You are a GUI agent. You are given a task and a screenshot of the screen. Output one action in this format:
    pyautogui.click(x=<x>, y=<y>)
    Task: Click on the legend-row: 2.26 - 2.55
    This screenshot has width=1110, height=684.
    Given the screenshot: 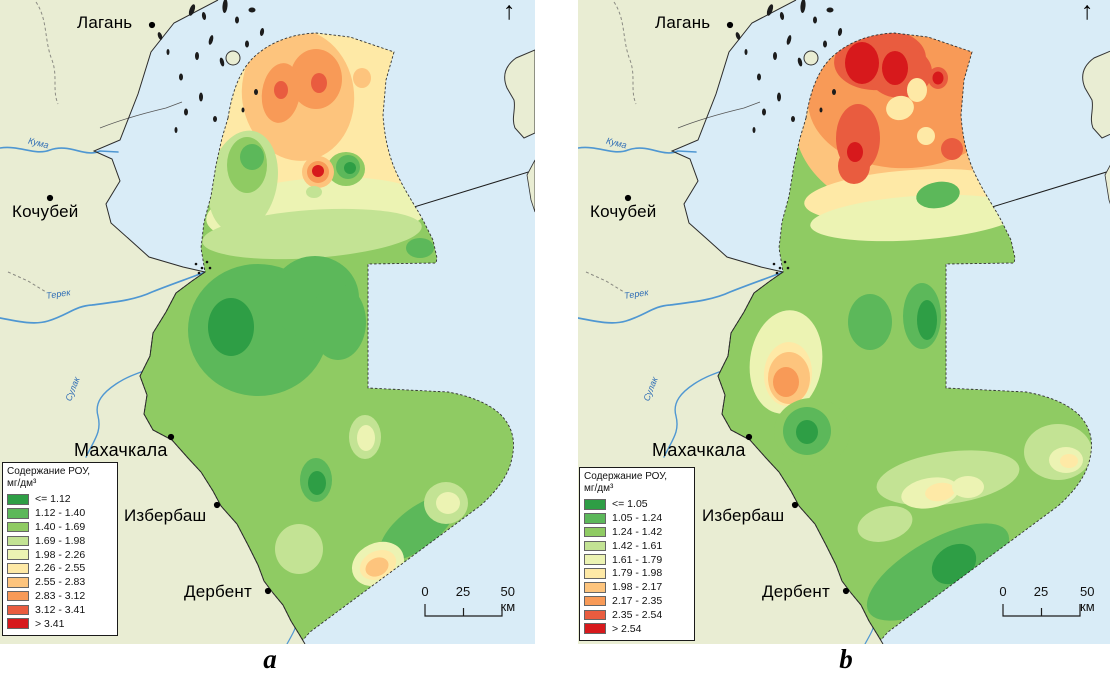 What is the action you would take?
    pyautogui.click(x=59, y=569)
    